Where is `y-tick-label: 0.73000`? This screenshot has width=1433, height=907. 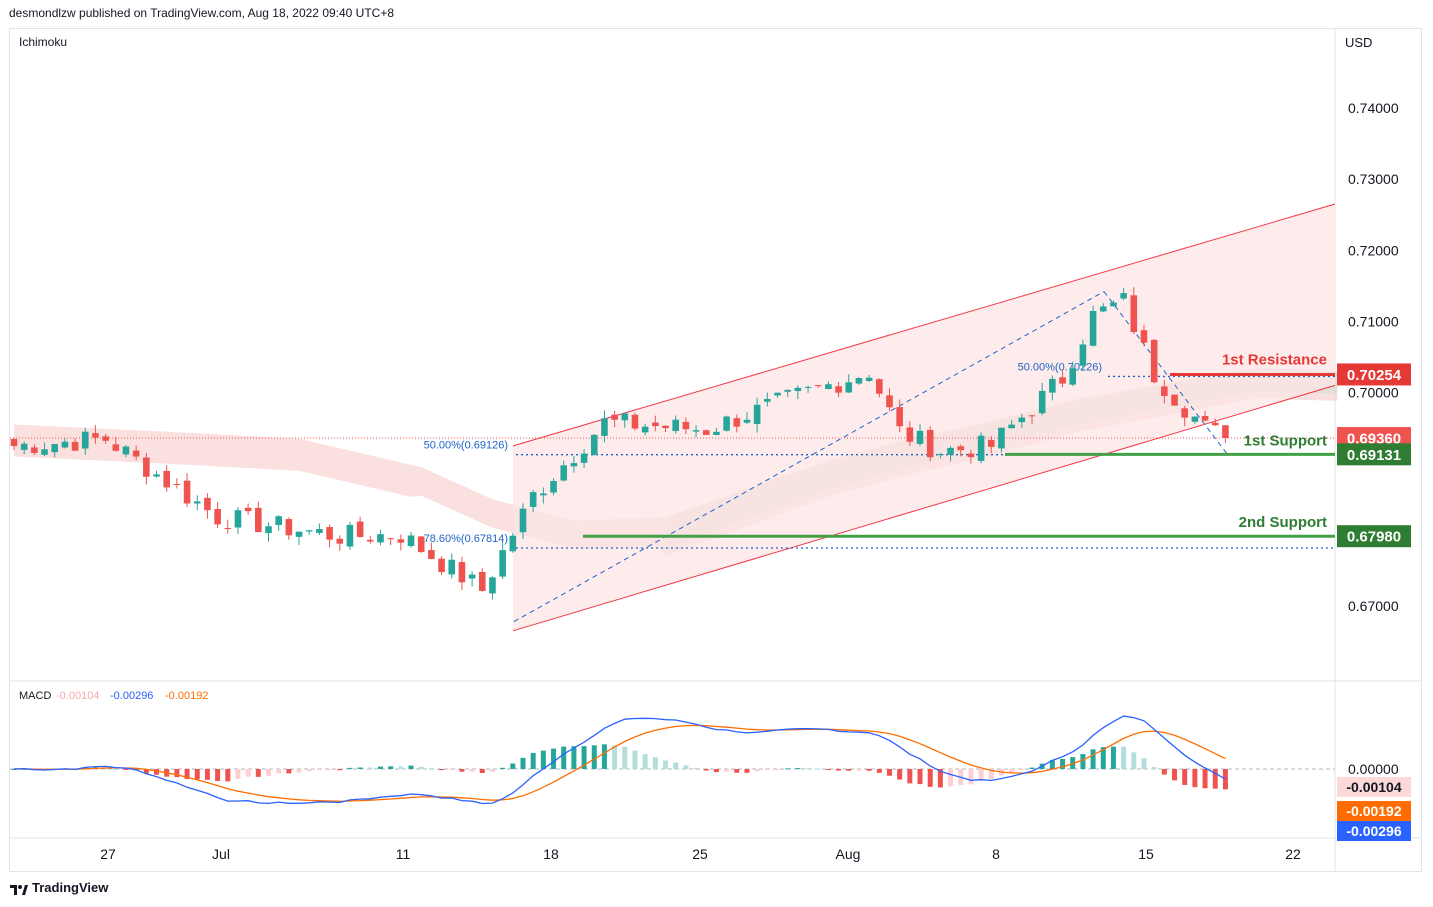 y-tick-label: 0.73000 is located at coordinates (1373, 179).